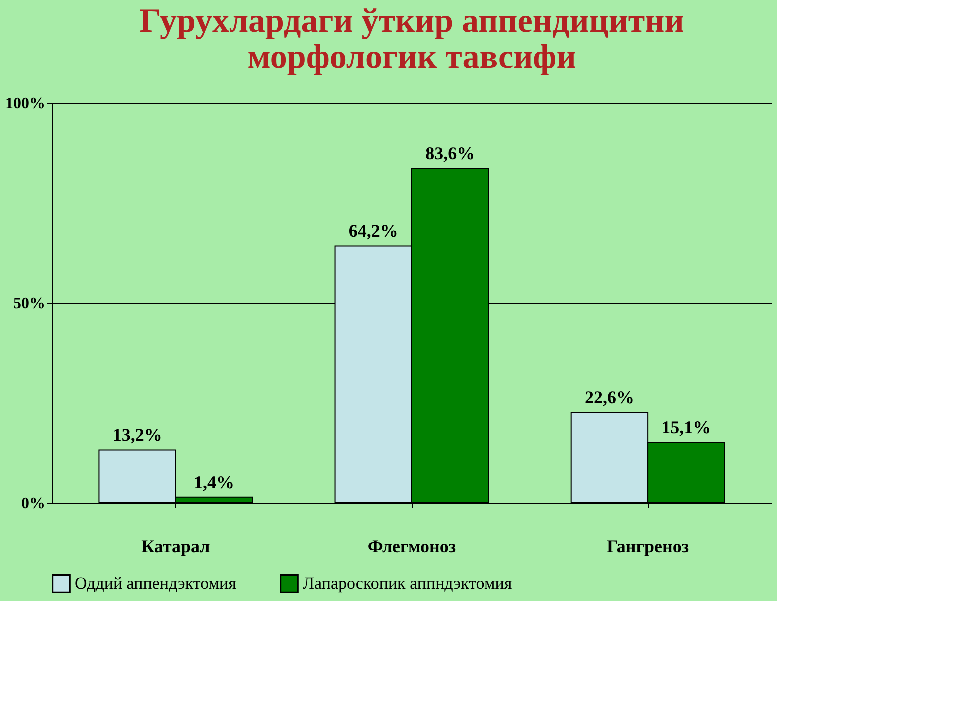 The image size is (960, 720). Describe the element at coordinates (648, 546) in the screenshot. I see `x-tick-label: Гангреноз` at that location.